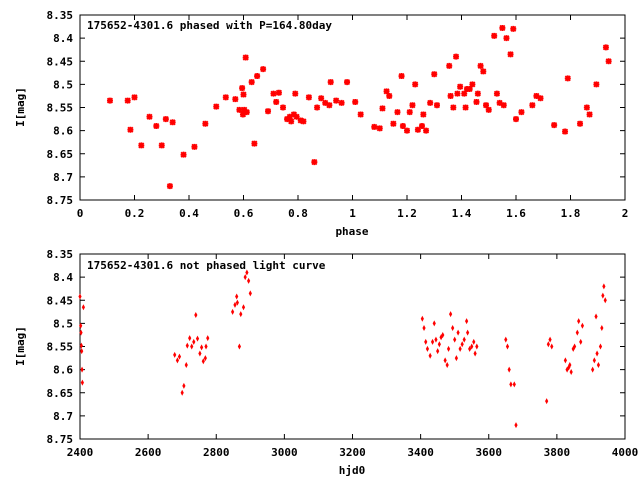 This screenshot has width=640, height=480. Describe the element at coordinates (420, 452) in the screenshot. I see `x-tick-label: 3400` at that location.